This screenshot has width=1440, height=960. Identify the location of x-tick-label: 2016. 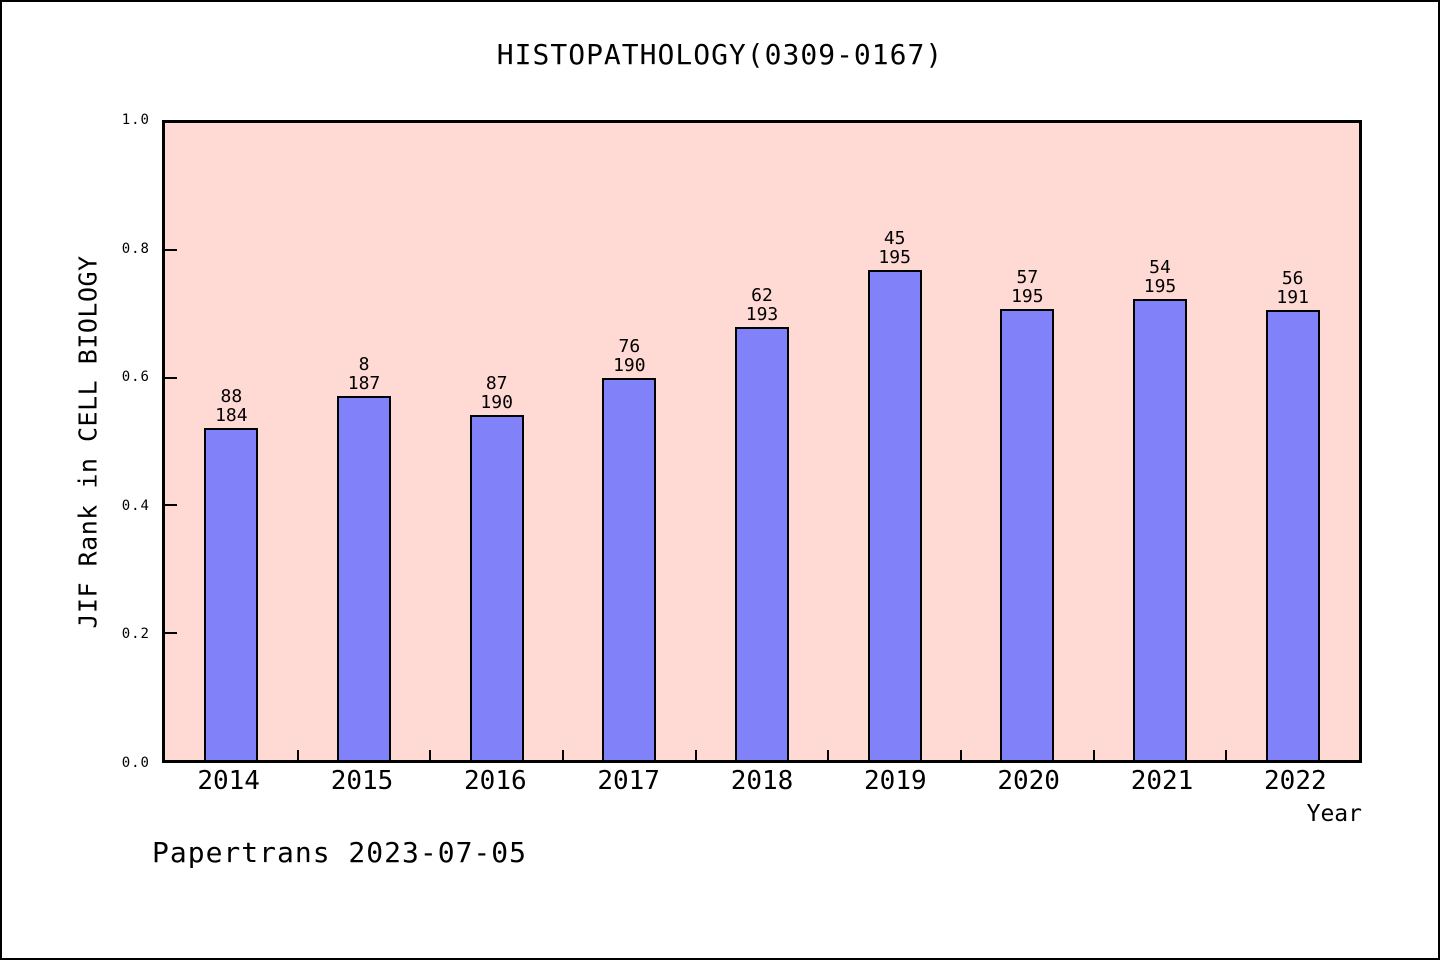
(495, 781).